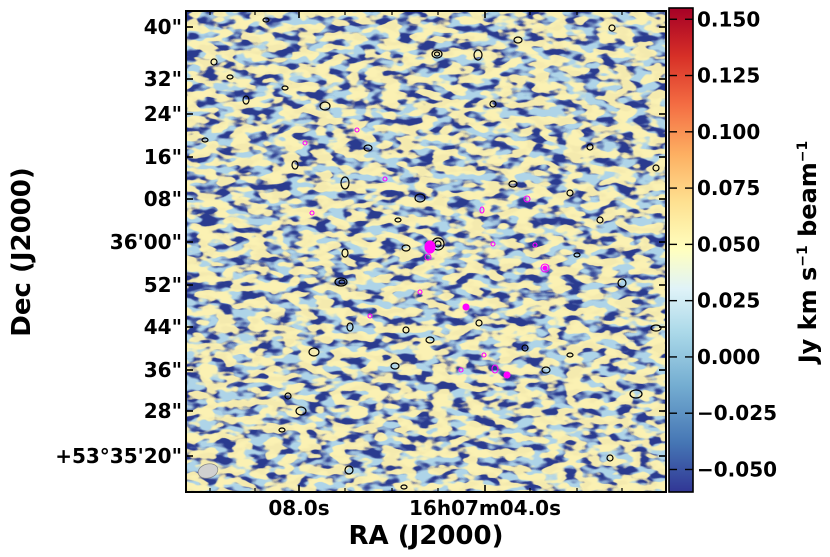 The image size is (830, 557). I want to click on y-tick-label: 44", so click(163, 327).